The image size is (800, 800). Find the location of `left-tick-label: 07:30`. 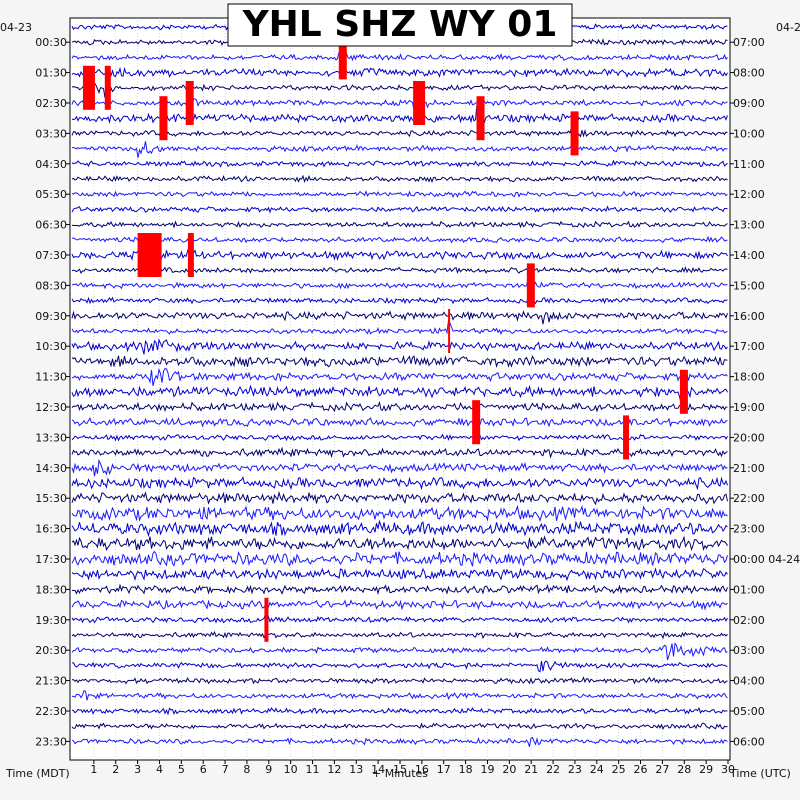

left-tick-label: 07:30 is located at coordinates (51, 255).